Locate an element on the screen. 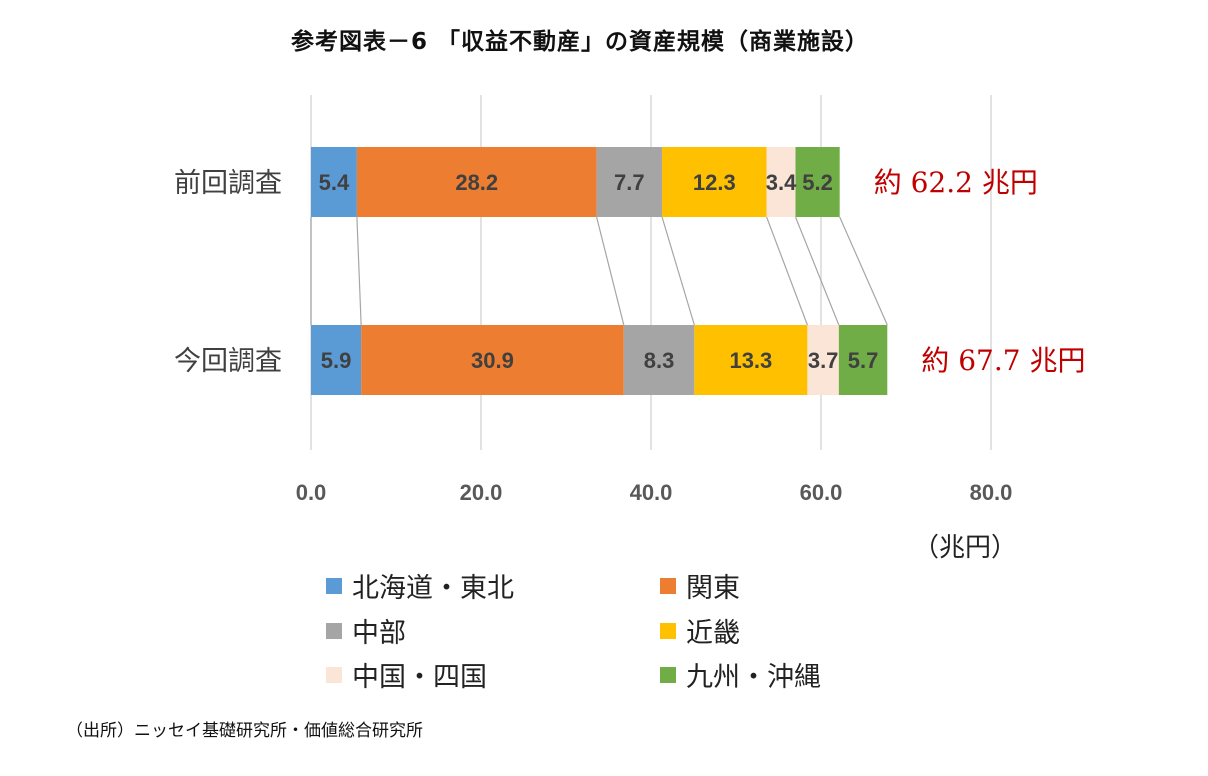 The height and width of the screenshot is (776, 1208). data-label: 5.9 is located at coordinates (336, 360).